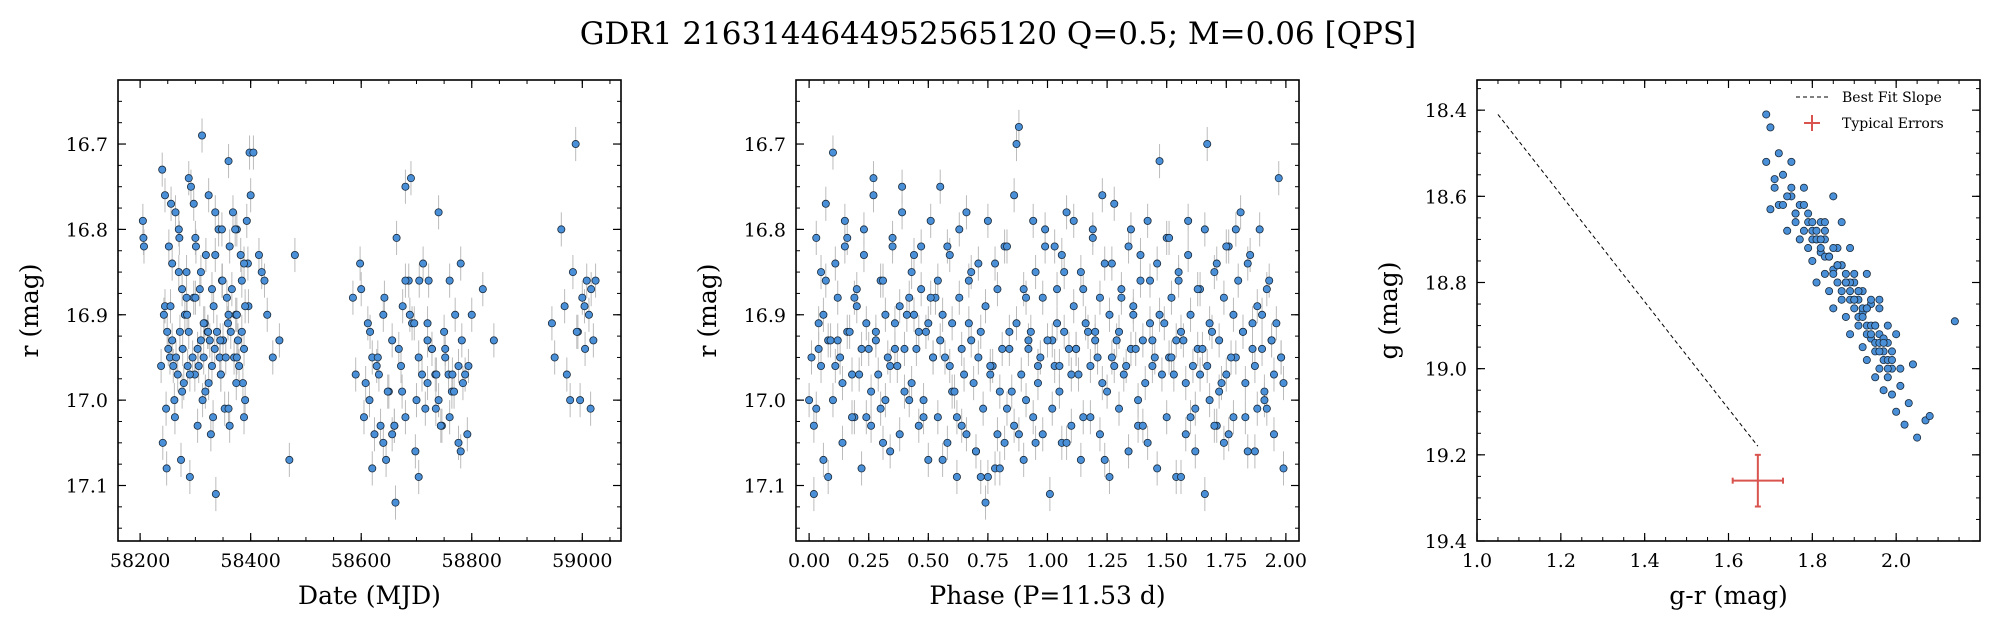 The height and width of the screenshot is (632, 1997). Describe the element at coordinates (809, 561) in the screenshot. I see `x-tick-label: 0.00` at that location.